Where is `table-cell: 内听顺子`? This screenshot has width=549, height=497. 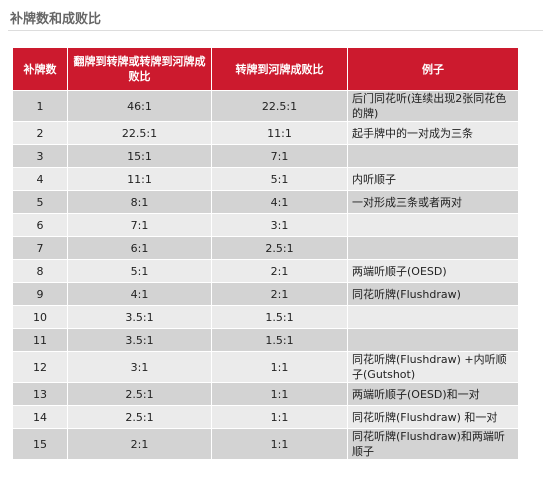
table-cell: 内听顺子 is located at coordinates (433, 179).